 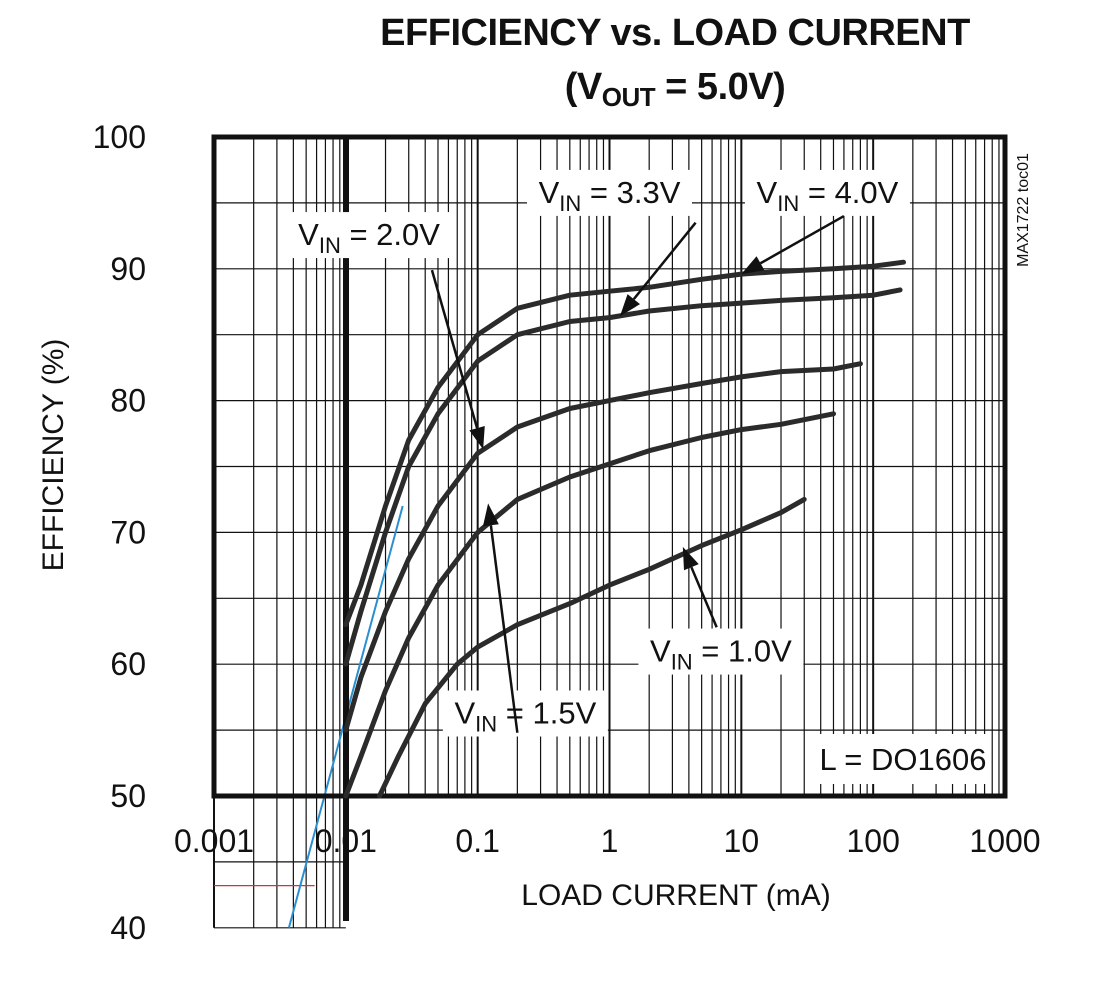 I want to click on chart-subtitle: (VOUT = 5.0V), so click(x=675, y=89).